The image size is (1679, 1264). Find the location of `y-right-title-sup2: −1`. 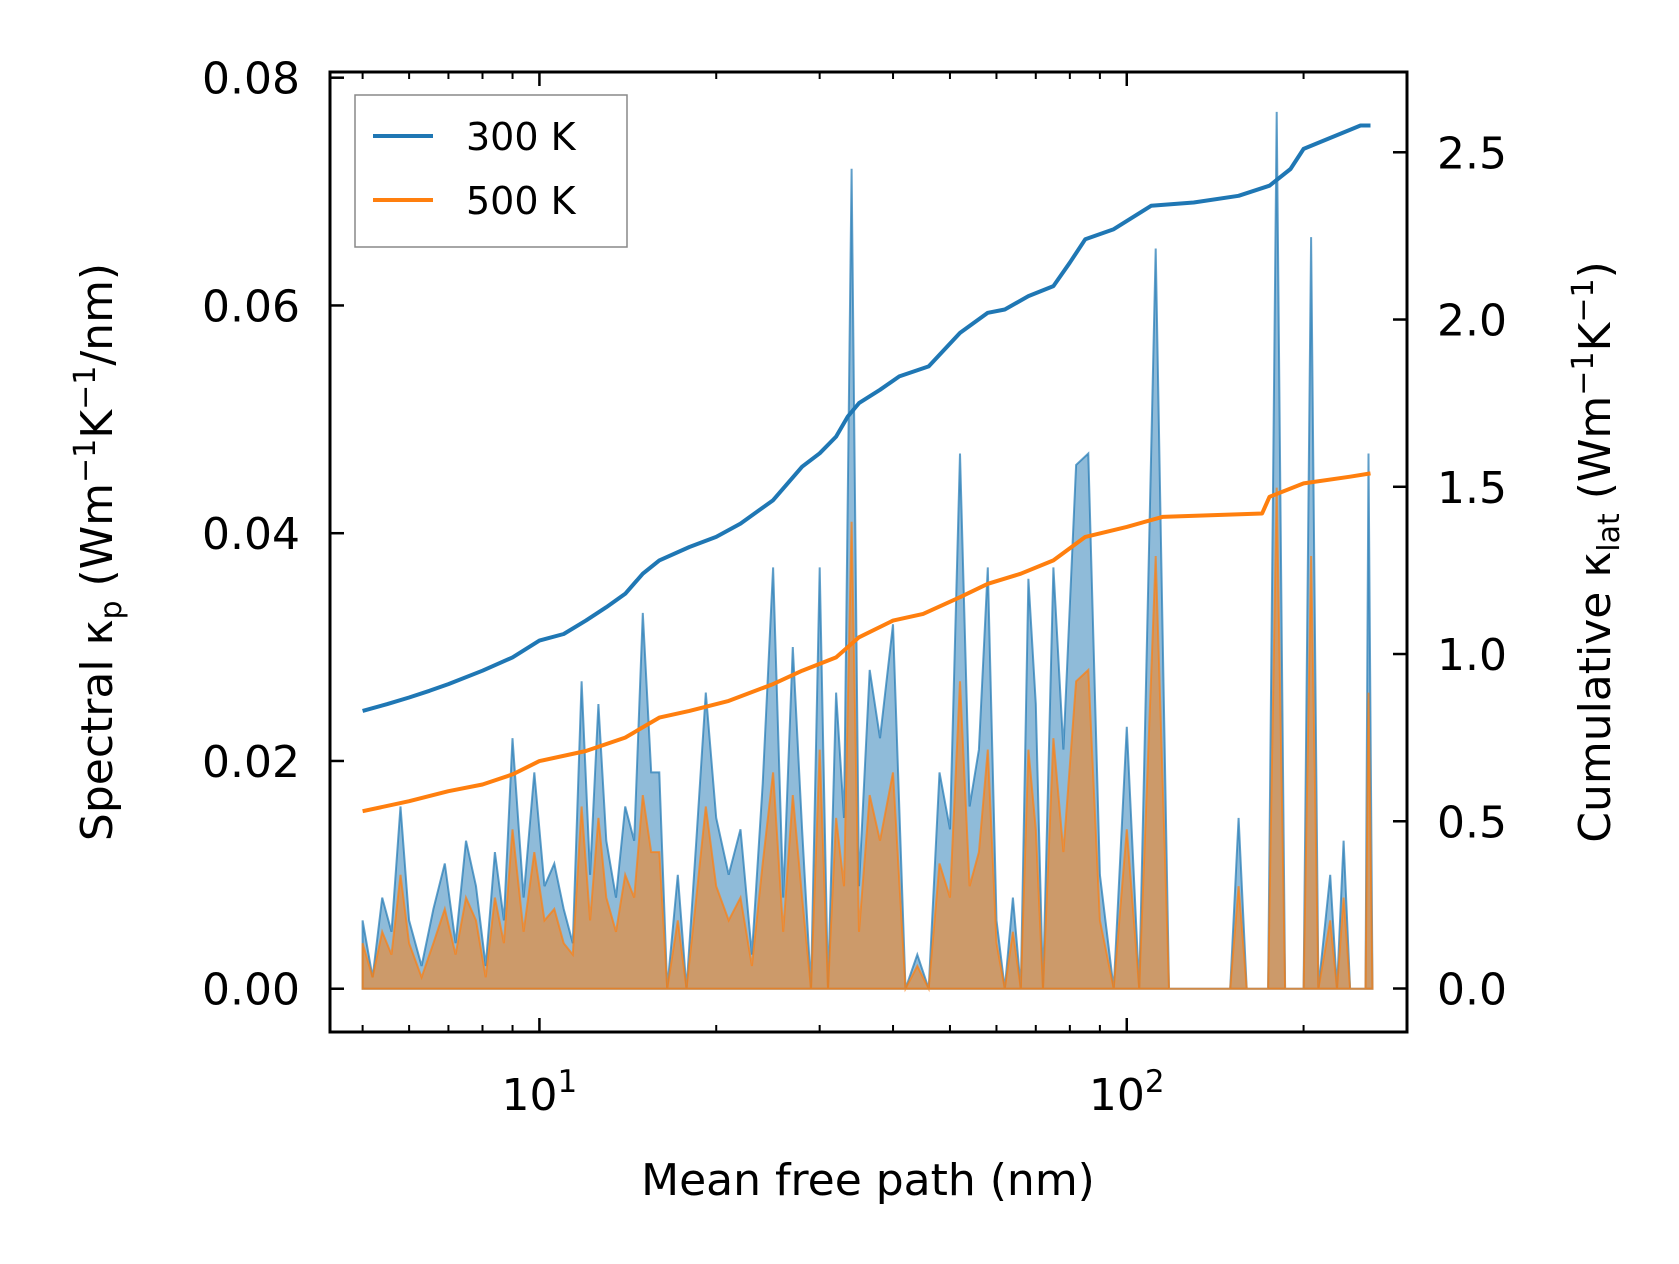

y-right-title-sup2: −1 is located at coordinates (1583, 300).